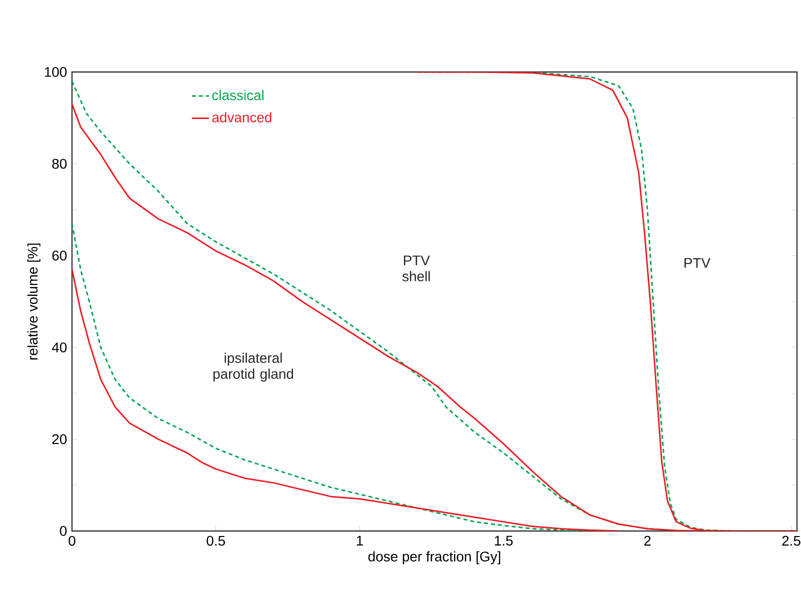 The image size is (801, 592). Describe the element at coordinates (434, 557) in the screenshot. I see `x-axis-title: dose per fraction [Gy]` at that location.